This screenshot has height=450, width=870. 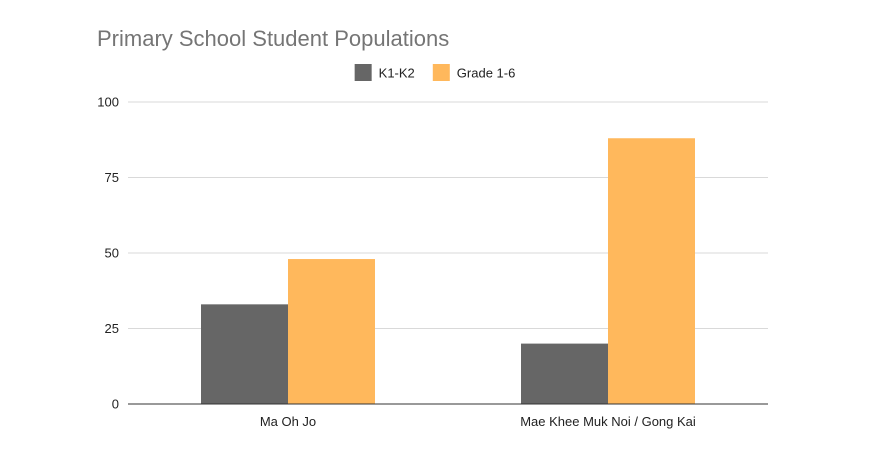 I want to click on x-category-label: Ma Oh Jo, so click(x=288, y=421).